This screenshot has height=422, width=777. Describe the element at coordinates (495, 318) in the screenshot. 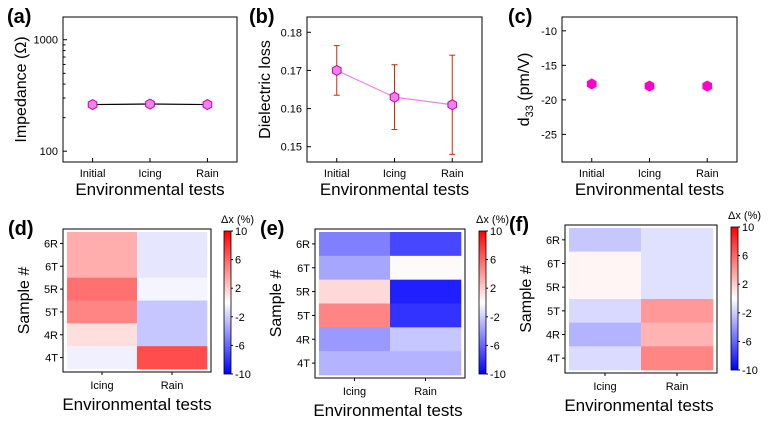

I see `colorbar-tick-label: -2` at that location.